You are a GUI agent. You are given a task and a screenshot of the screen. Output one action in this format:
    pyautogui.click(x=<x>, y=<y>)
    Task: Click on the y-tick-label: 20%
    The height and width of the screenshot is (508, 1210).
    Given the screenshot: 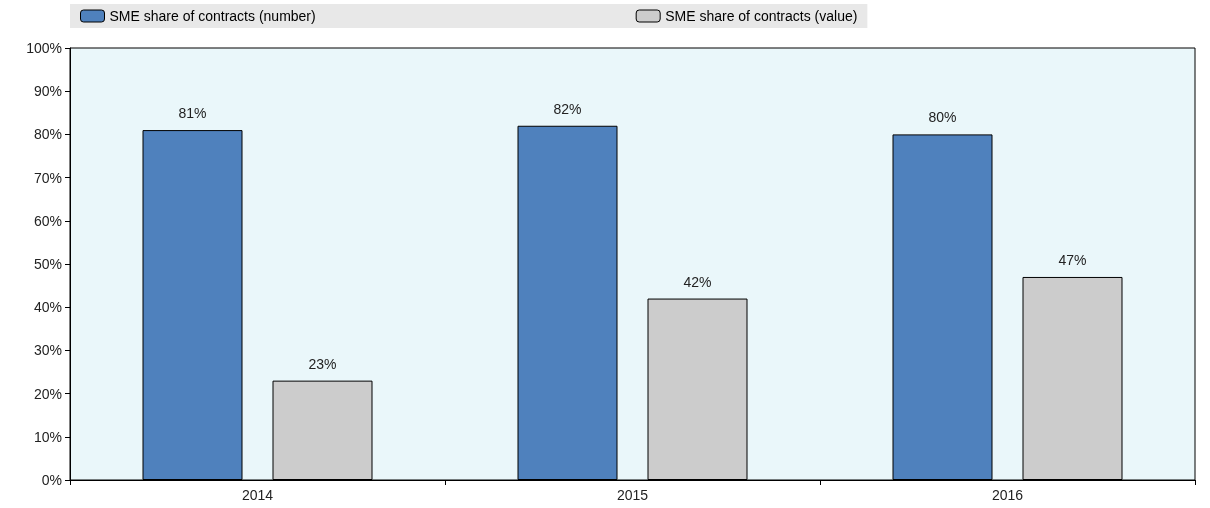 What is the action you would take?
    pyautogui.click(x=47, y=393)
    